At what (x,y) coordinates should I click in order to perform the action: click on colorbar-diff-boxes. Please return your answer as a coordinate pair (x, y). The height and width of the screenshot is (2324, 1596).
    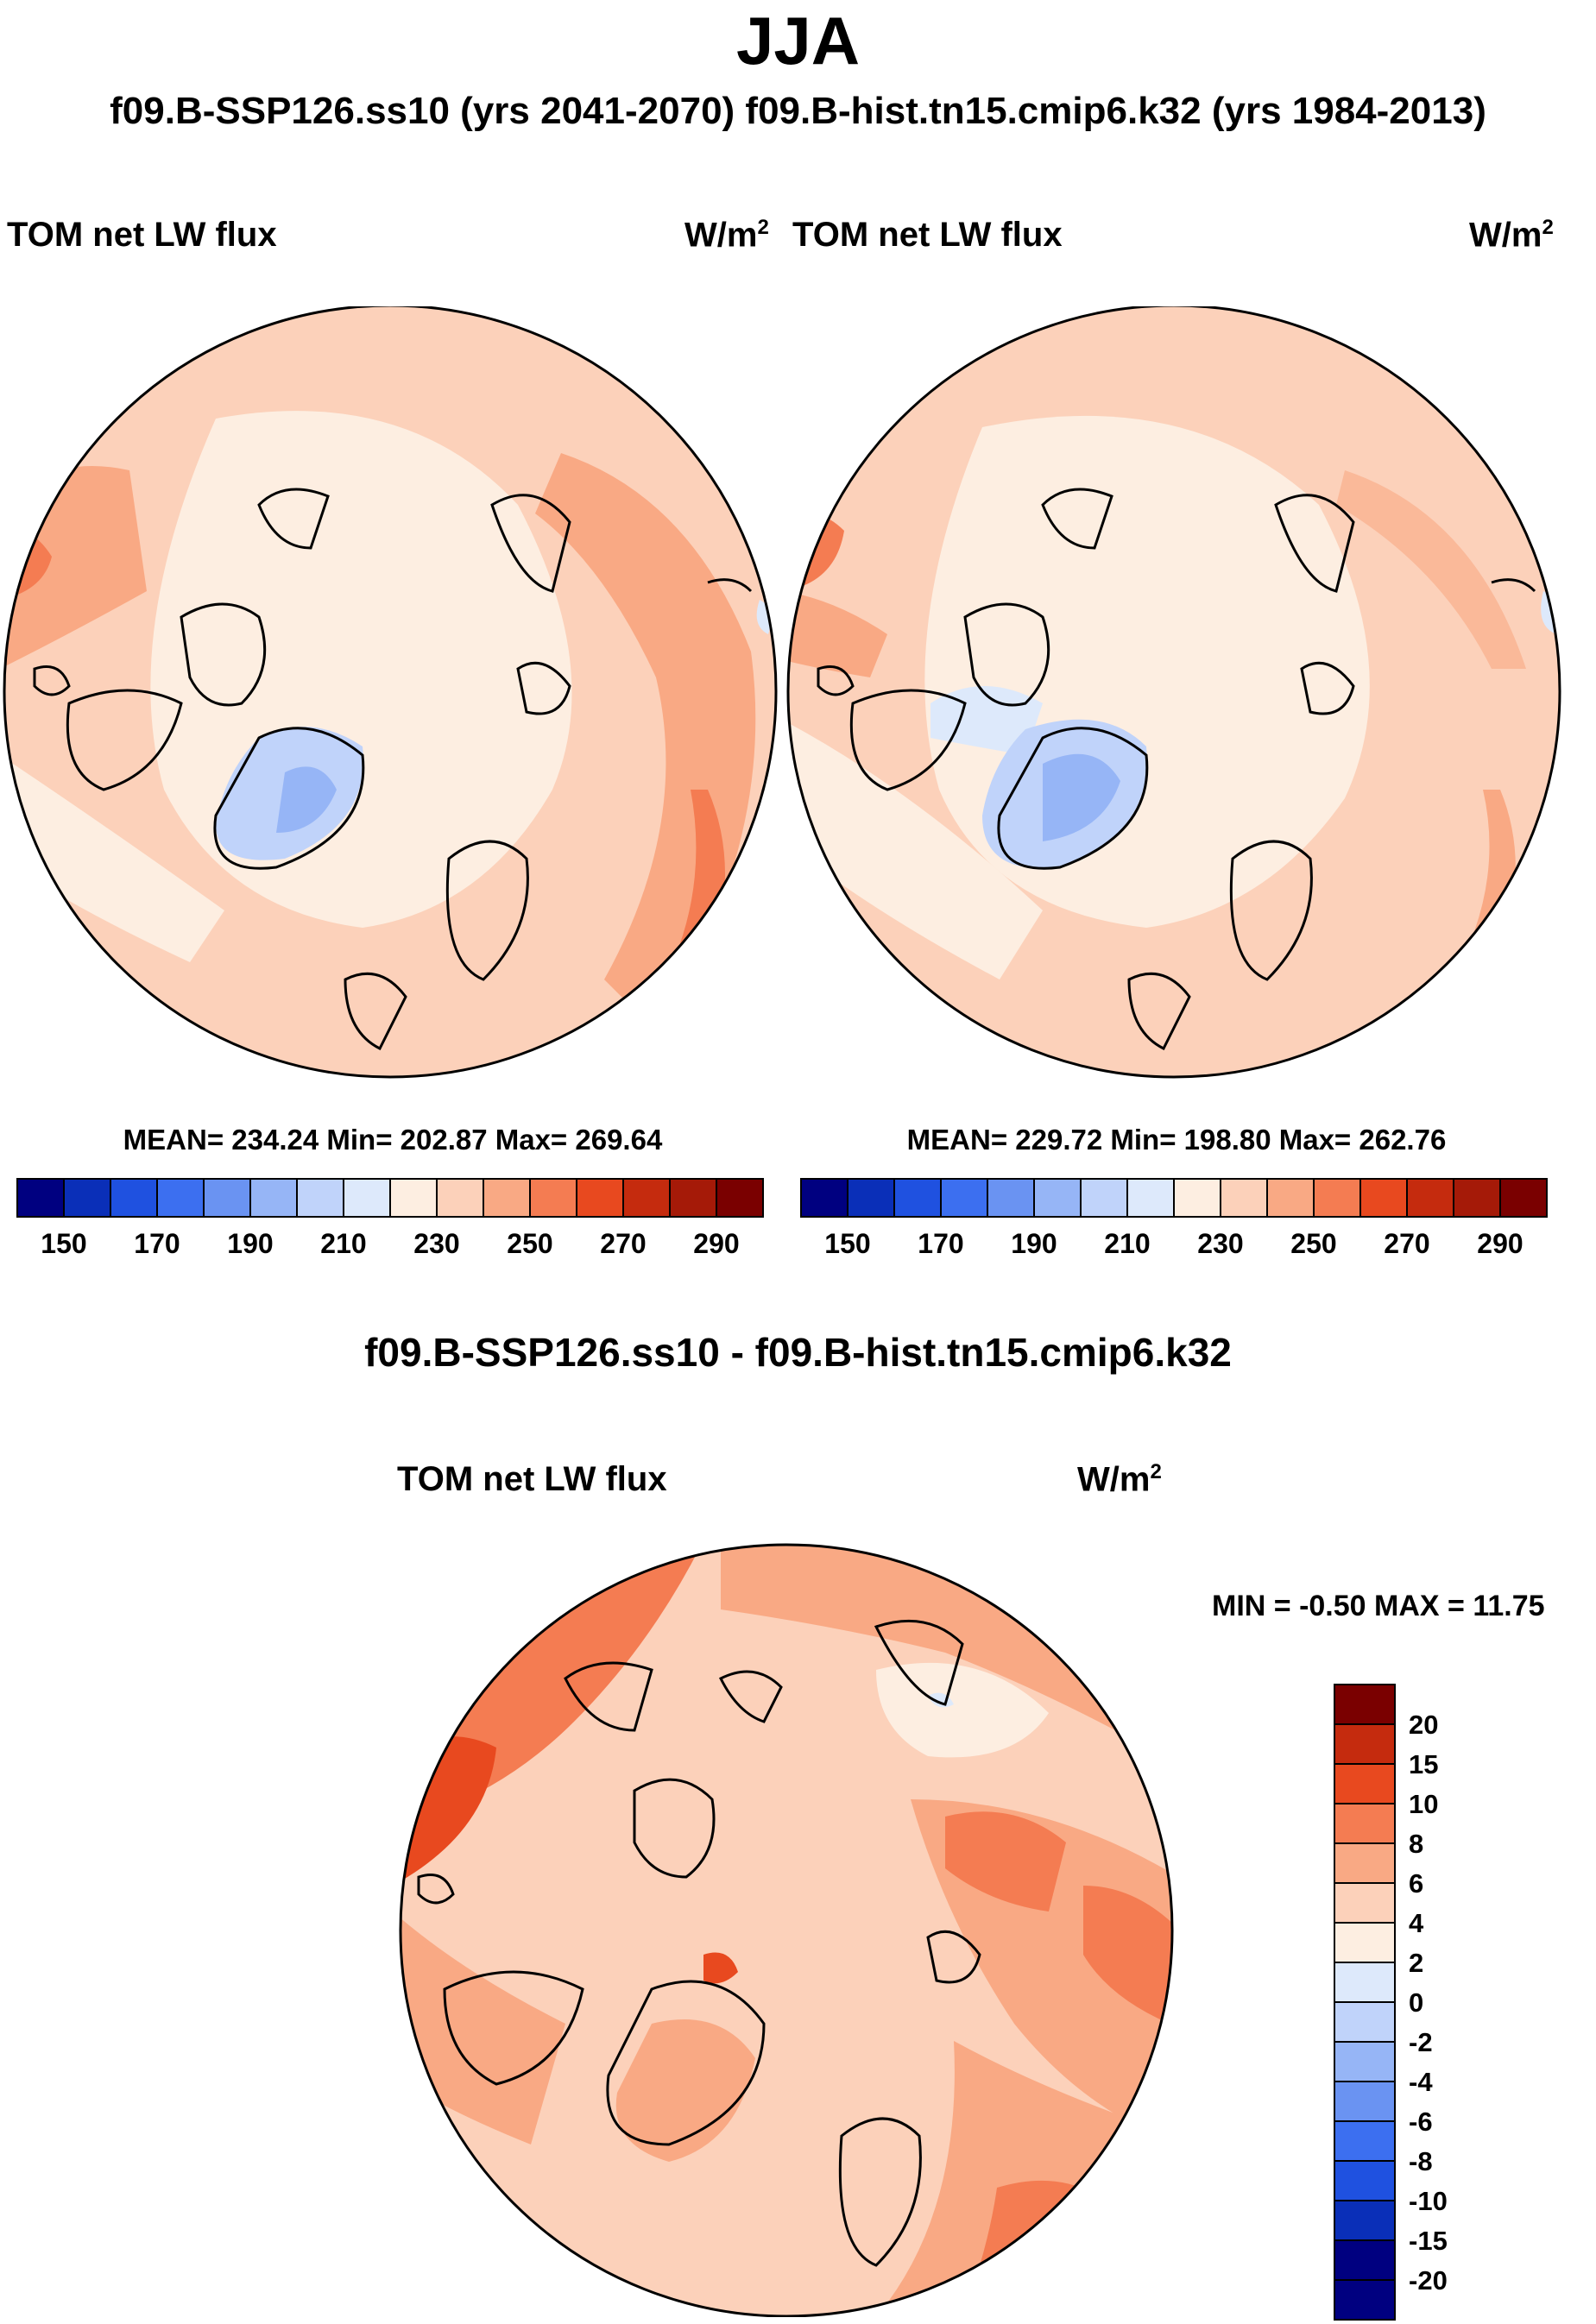
    Looking at the image, I should click on (1365, 2002).